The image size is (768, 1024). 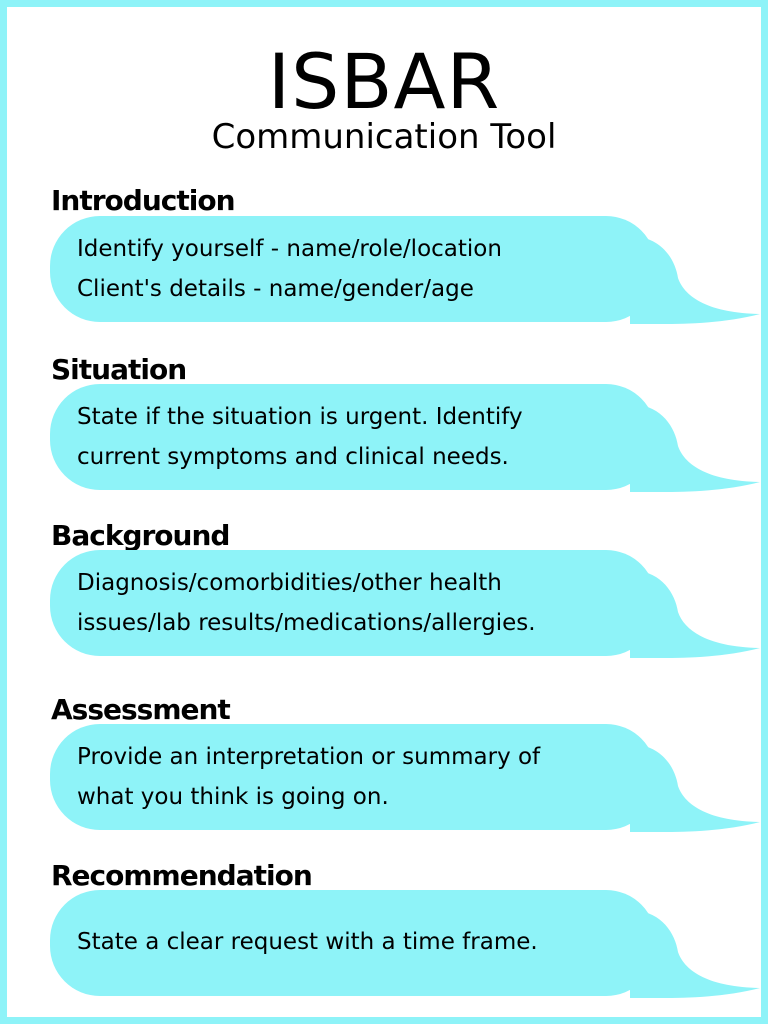 I want to click on section-heading-assessment: Assessment, so click(x=141, y=709).